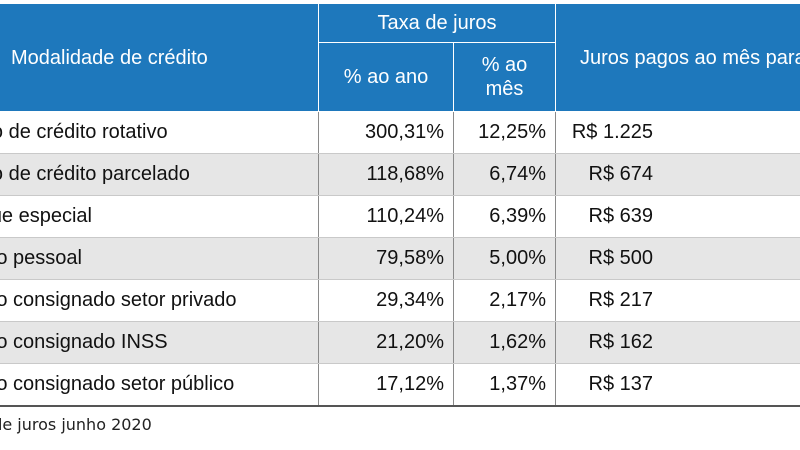 This screenshot has width=800, height=450. What do you see at coordinates (159, 216) in the screenshot?
I see `cell-modalidade: Cheque especial` at bounding box center [159, 216].